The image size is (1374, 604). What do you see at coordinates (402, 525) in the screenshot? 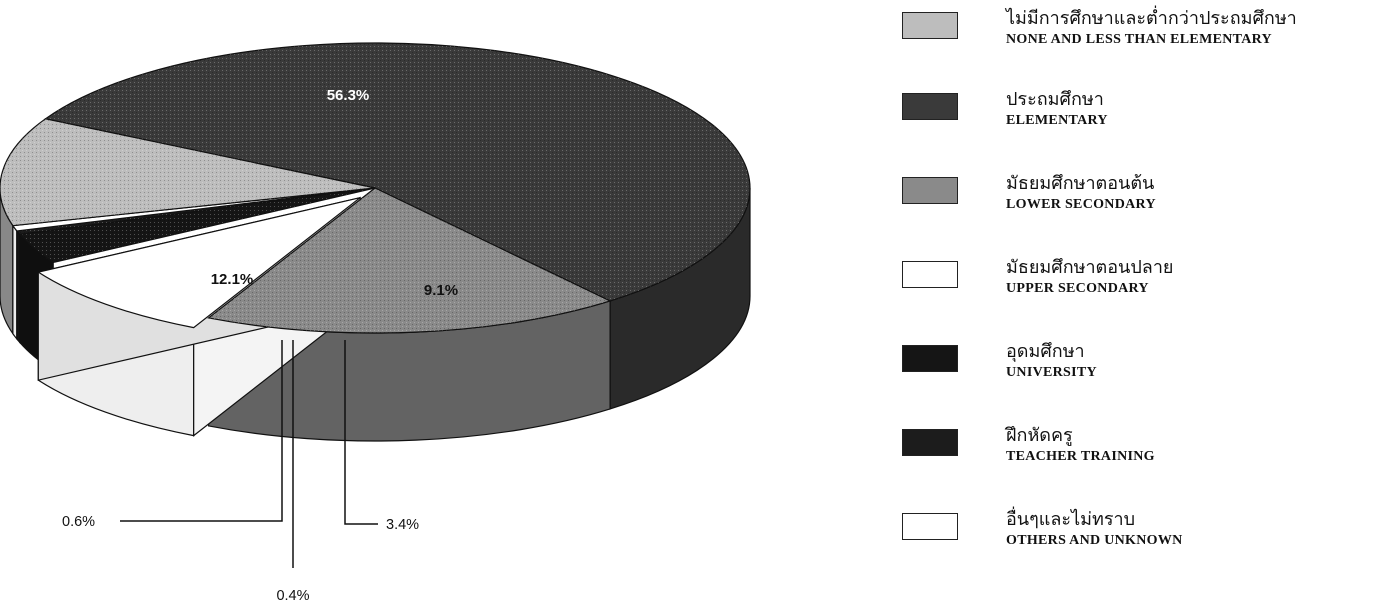
I see `slice-label-university: 3.4%` at bounding box center [402, 525].